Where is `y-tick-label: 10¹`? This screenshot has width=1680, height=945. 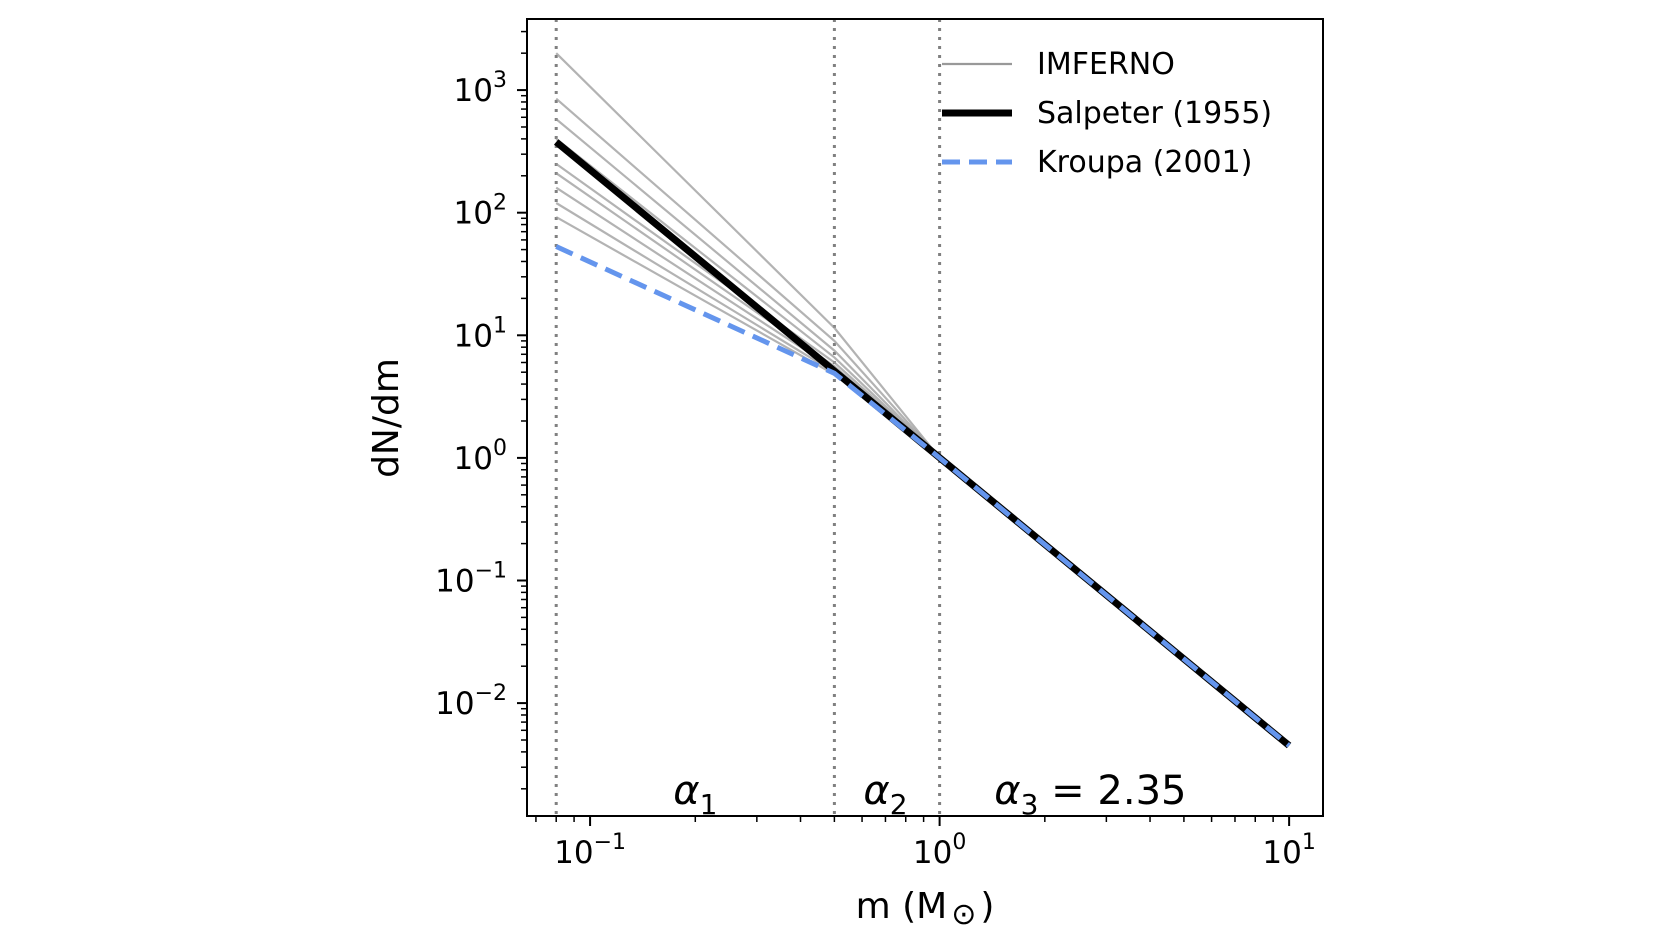 y-tick-label: 10¹ is located at coordinates (480, 333).